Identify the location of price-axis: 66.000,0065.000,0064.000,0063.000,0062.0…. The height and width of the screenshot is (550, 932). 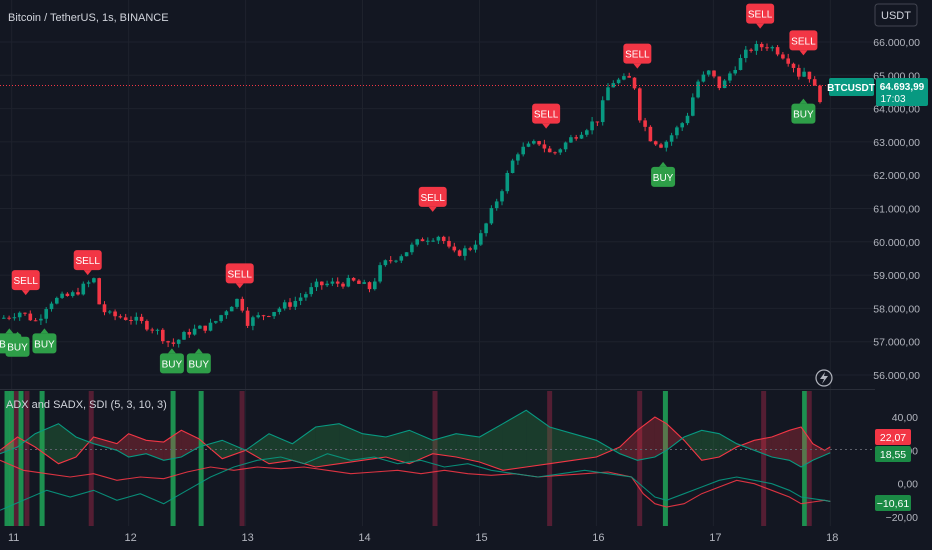
(896, 209).